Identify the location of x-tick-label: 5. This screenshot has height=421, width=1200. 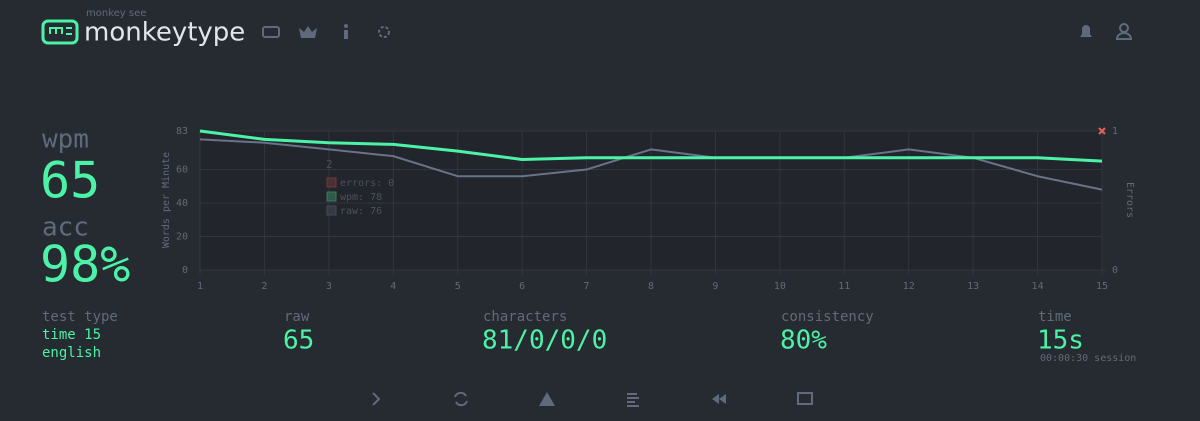
(458, 286).